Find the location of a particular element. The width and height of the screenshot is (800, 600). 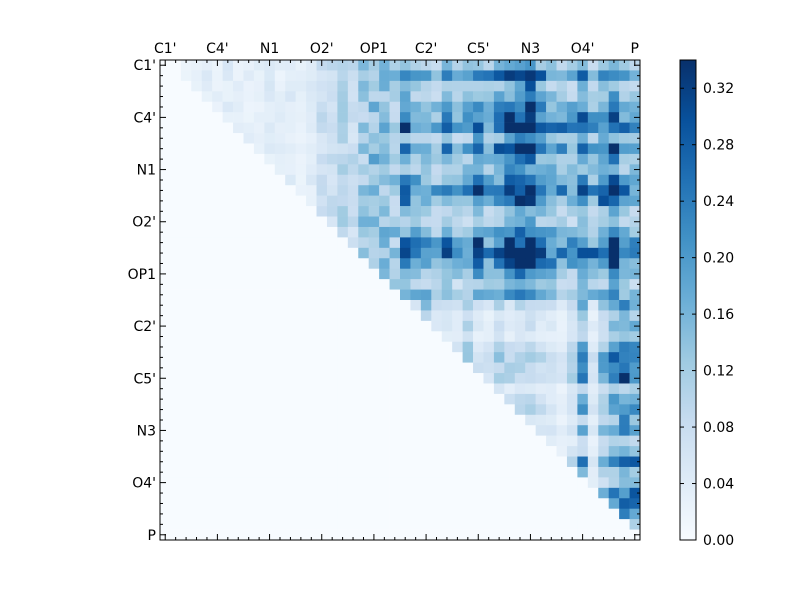

colorbar-tick-label: 0.12 is located at coordinates (718, 372).